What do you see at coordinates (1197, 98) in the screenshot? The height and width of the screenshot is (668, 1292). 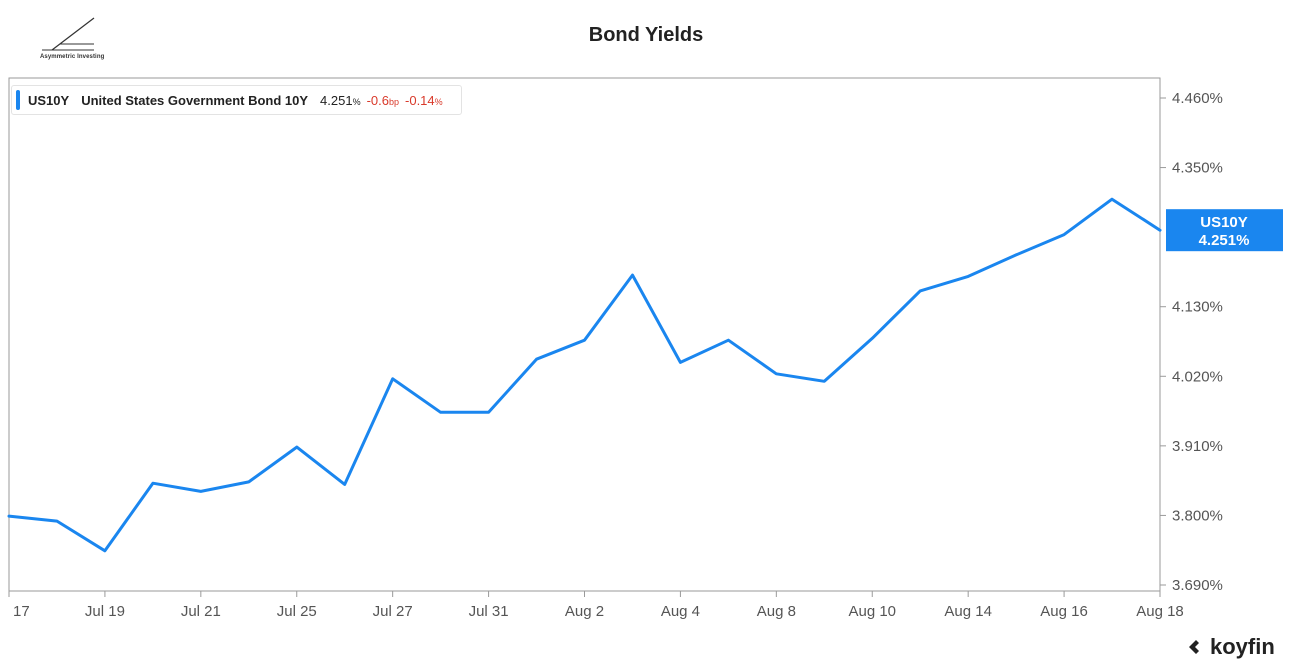 I see `y-tick-label: 4.460%` at bounding box center [1197, 98].